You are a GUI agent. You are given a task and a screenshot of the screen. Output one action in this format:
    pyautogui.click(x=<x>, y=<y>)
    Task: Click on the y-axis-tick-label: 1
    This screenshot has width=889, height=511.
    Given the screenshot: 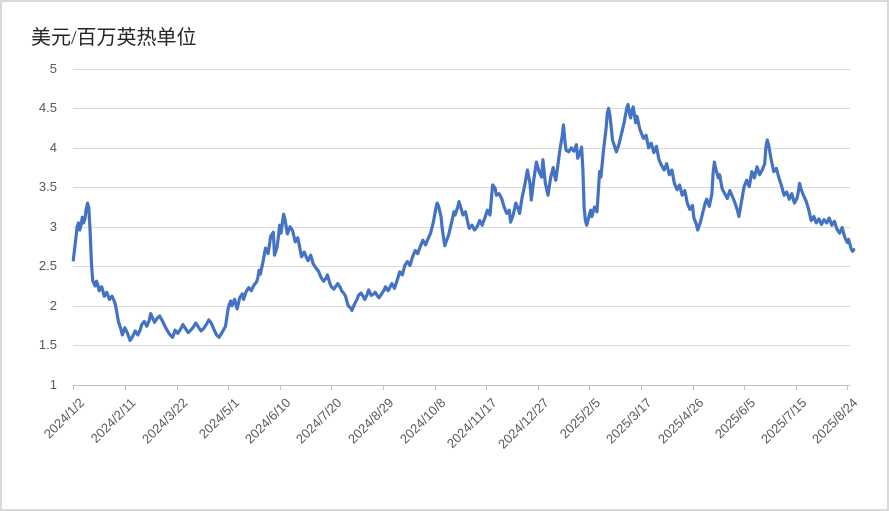 What is the action you would take?
    pyautogui.click(x=53, y=384)
    